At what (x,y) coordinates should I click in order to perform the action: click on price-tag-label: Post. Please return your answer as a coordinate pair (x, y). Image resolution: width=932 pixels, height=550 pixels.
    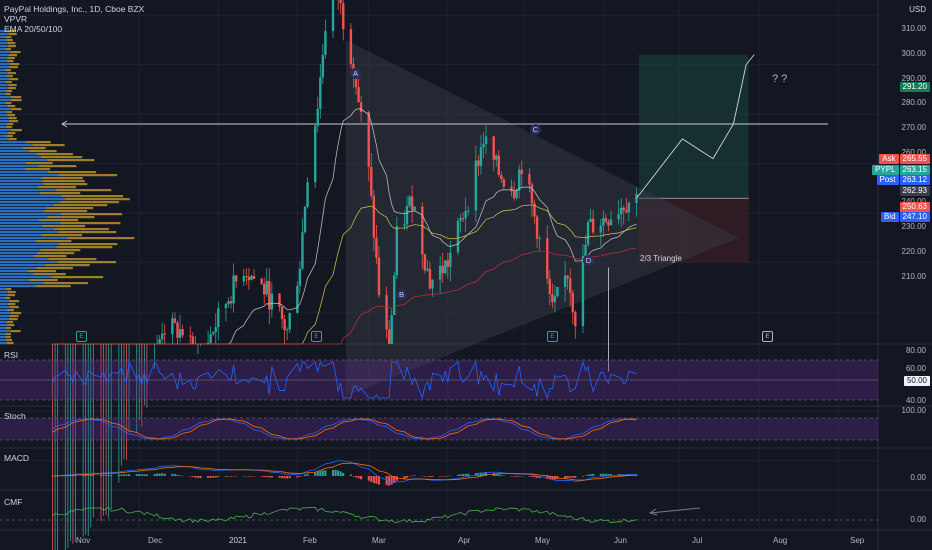
    Looking at the image, I should click on (887, 180).